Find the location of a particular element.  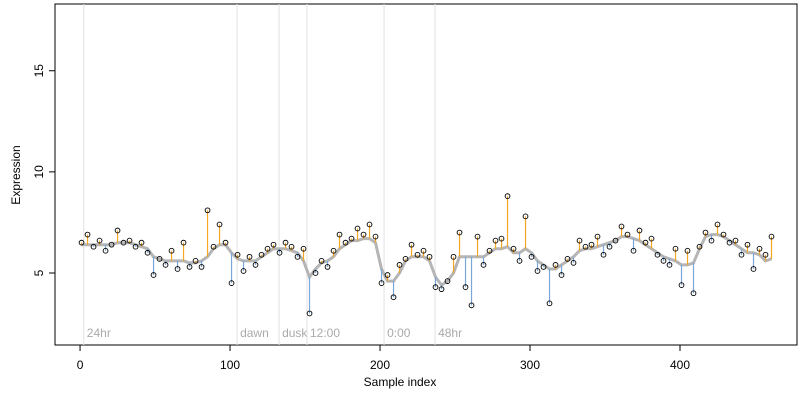

x-tick-label: 300 is located at coordinates (530, 365).